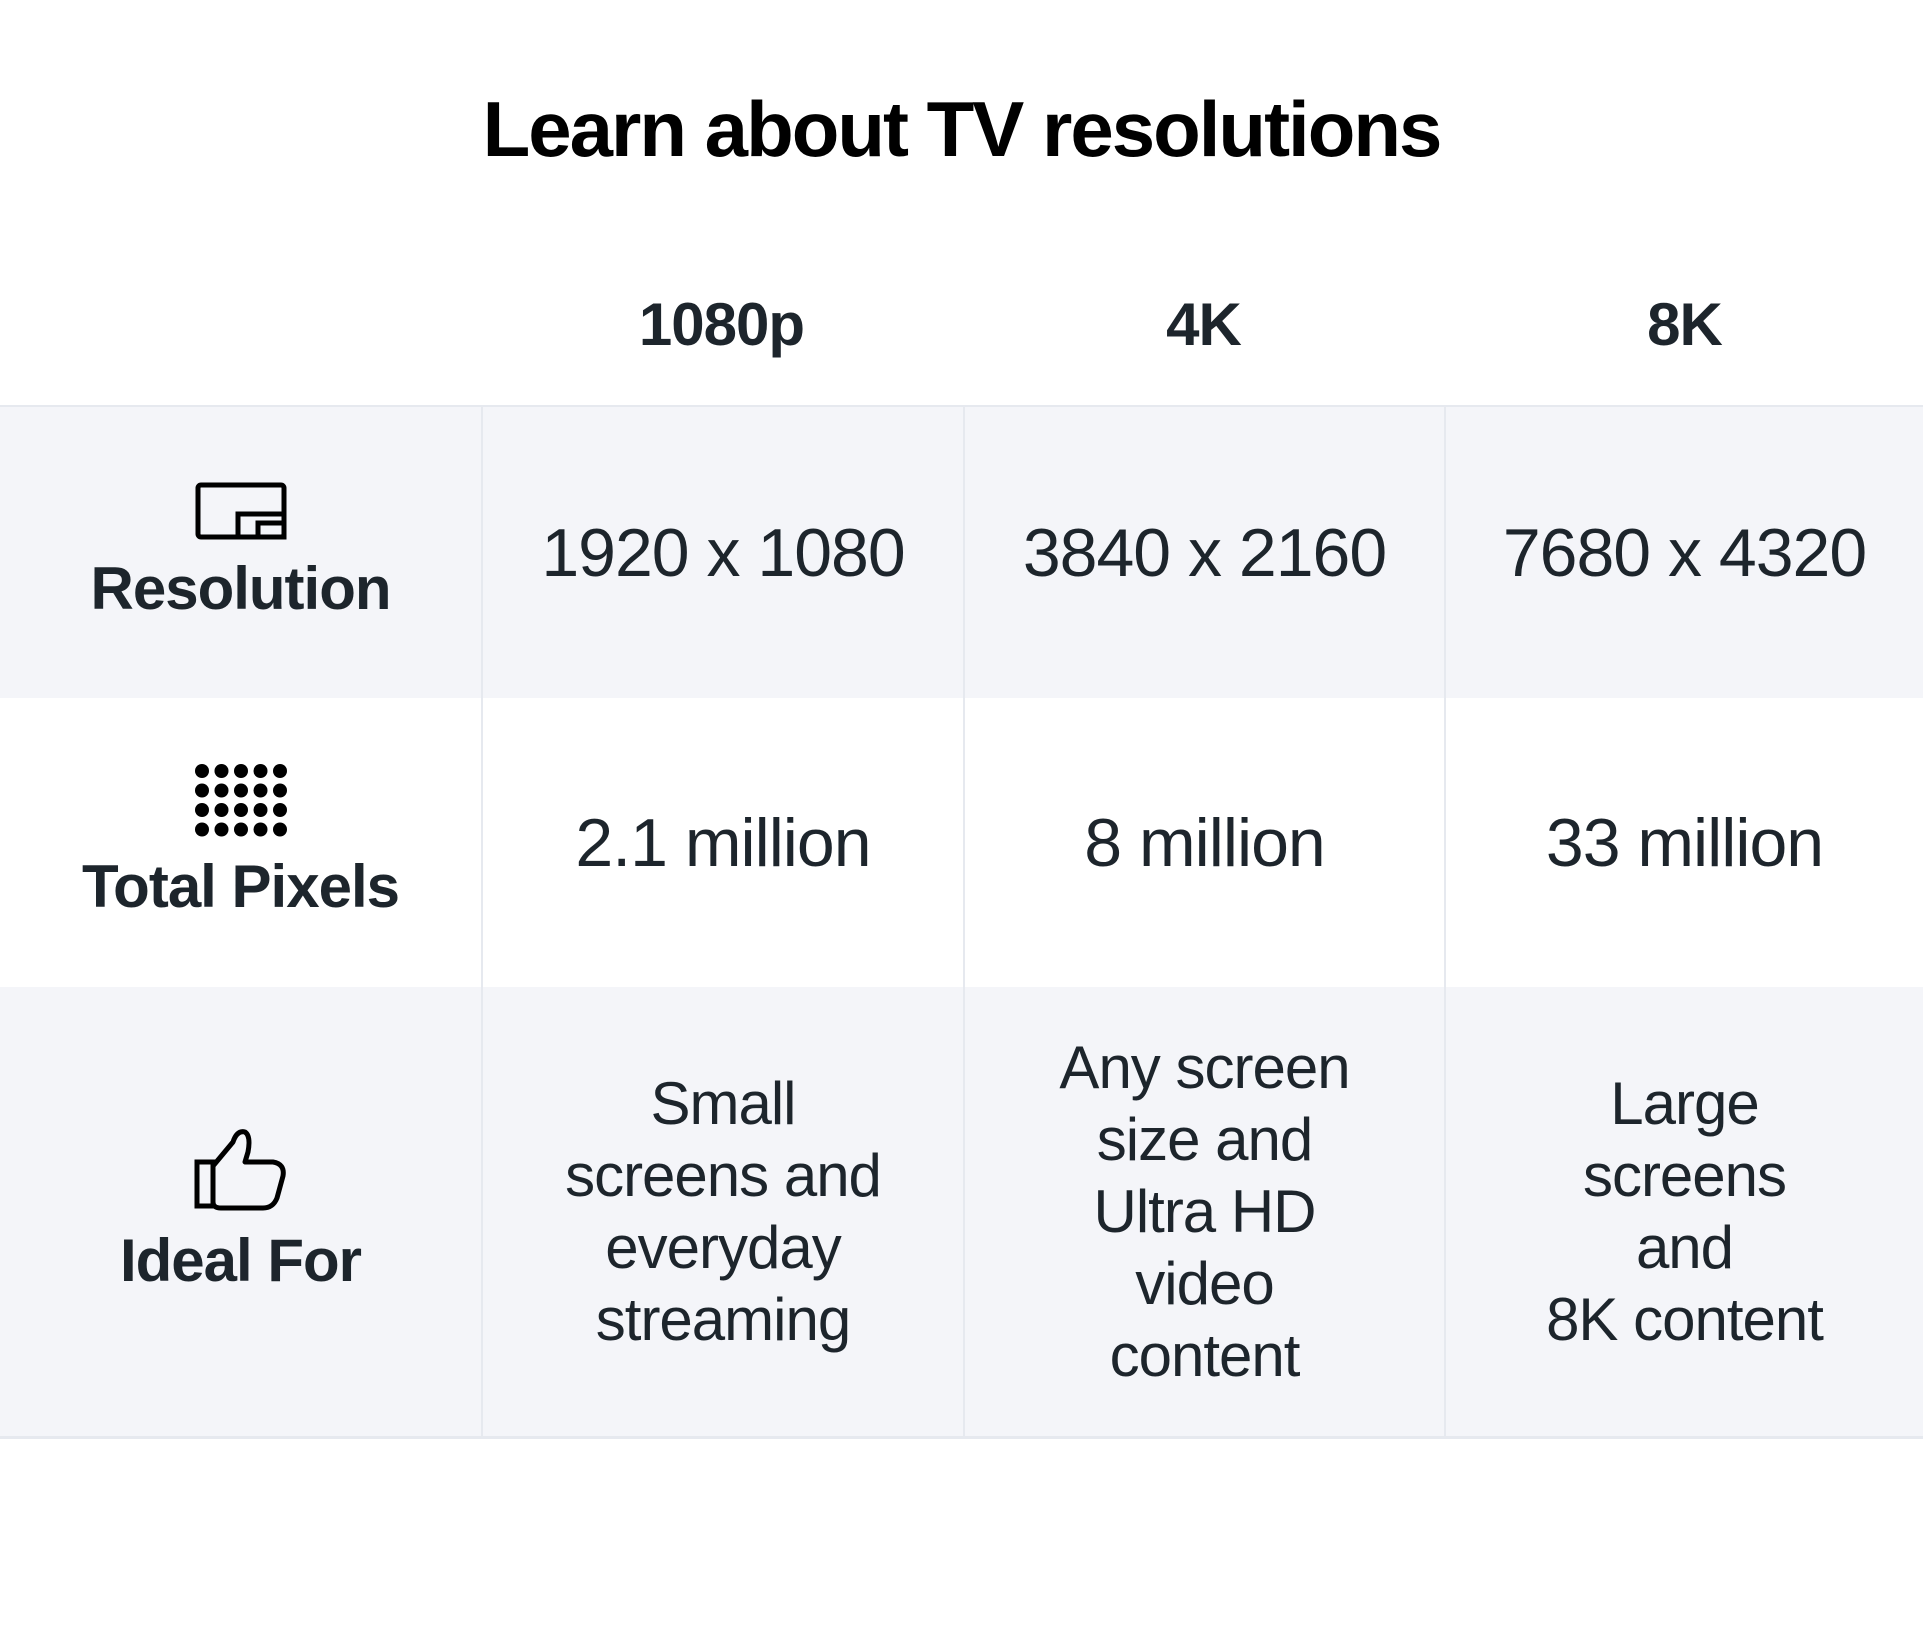 The image size is (1923, 1643). I want to click on cell-value: 1920 x 1080, so click(723, 552).